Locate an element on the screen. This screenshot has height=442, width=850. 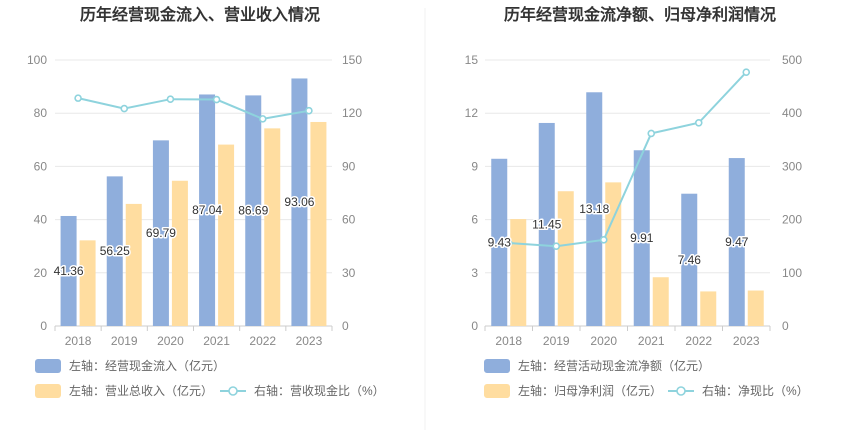
left-axis-tick-label: 100 is located at coordinates (37, 60).